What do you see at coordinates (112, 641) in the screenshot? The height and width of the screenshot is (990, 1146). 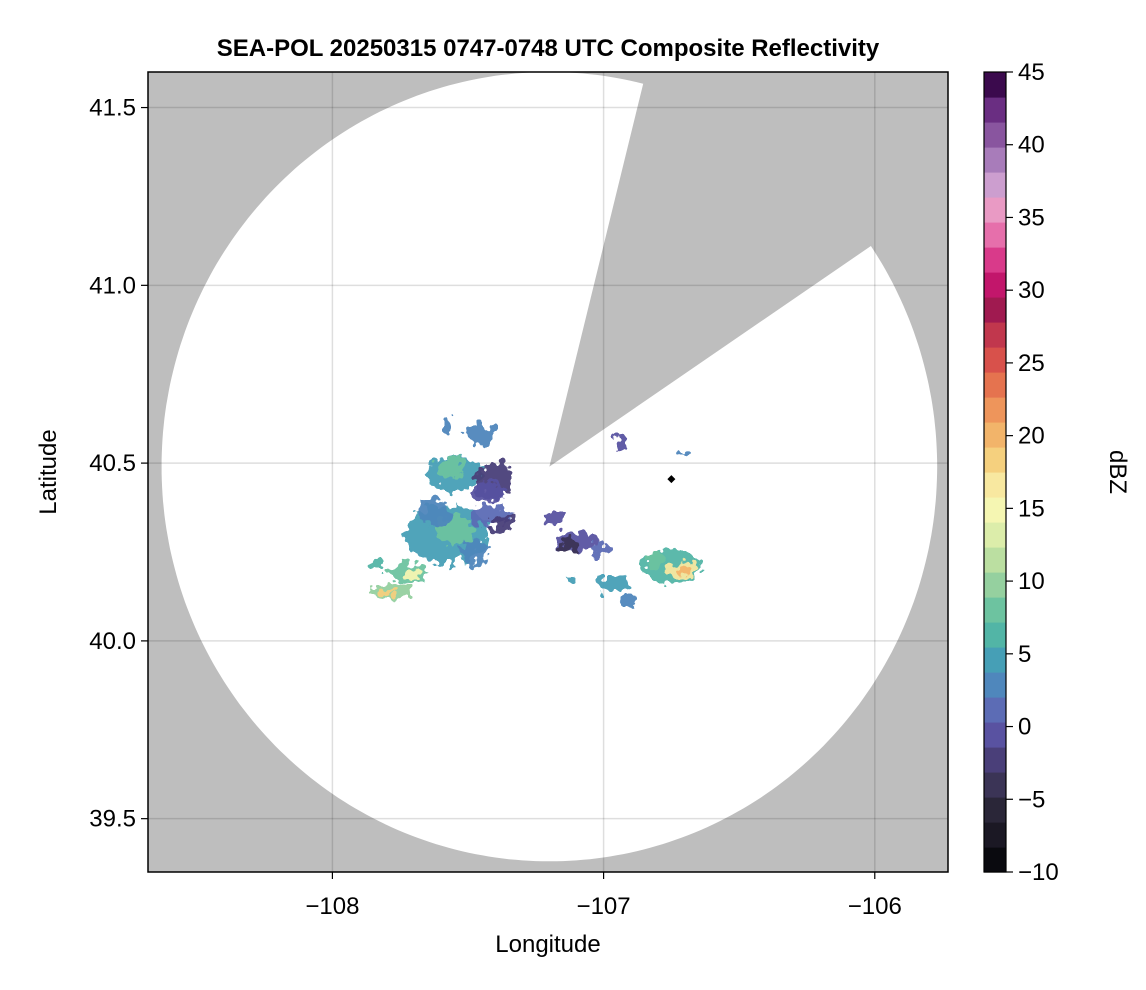 I see `y-tick-label: 40.0` at bounding box center [112, 641].